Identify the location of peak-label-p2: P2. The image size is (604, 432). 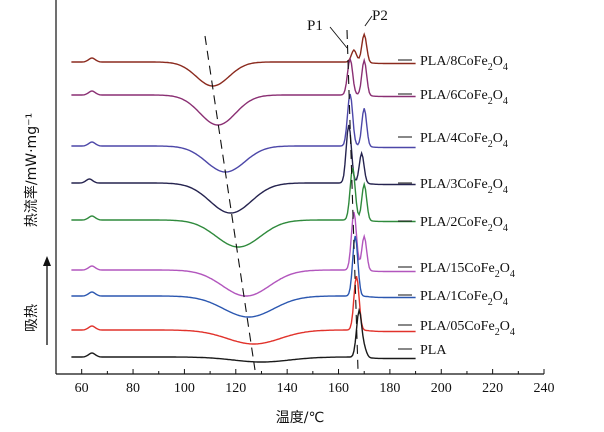
(380, 16).